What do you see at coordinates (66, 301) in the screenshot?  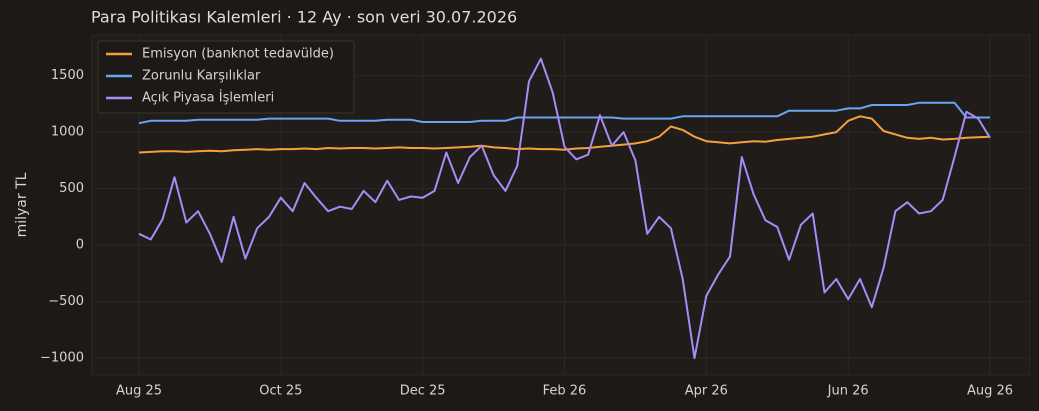 I see `y-tick-label: −500` at bounding box center [66, 301].